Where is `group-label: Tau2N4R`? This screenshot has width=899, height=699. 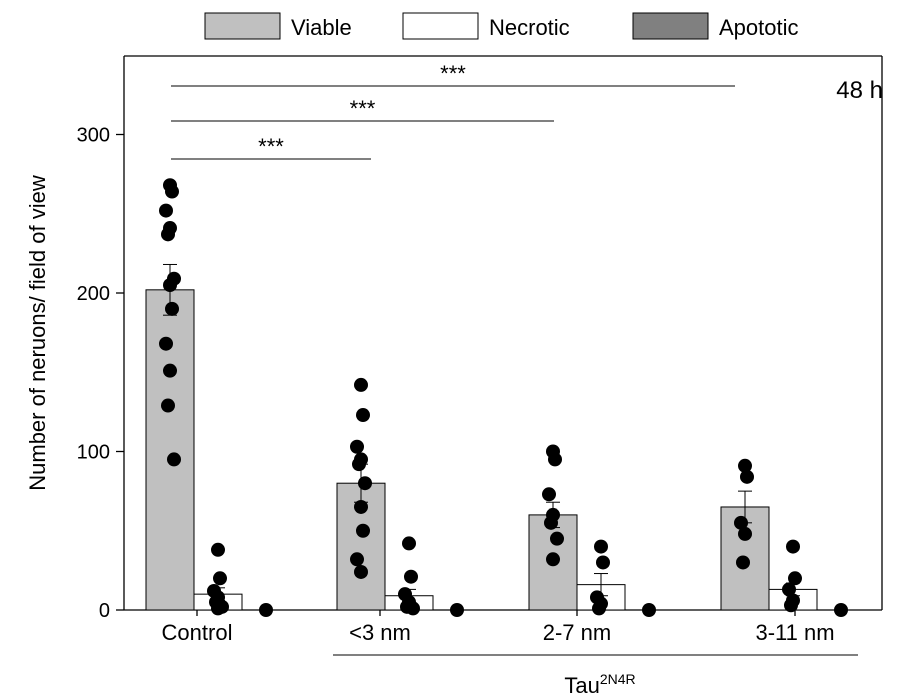 group-label: Tau2N4R is located at coordinates (599, 684).